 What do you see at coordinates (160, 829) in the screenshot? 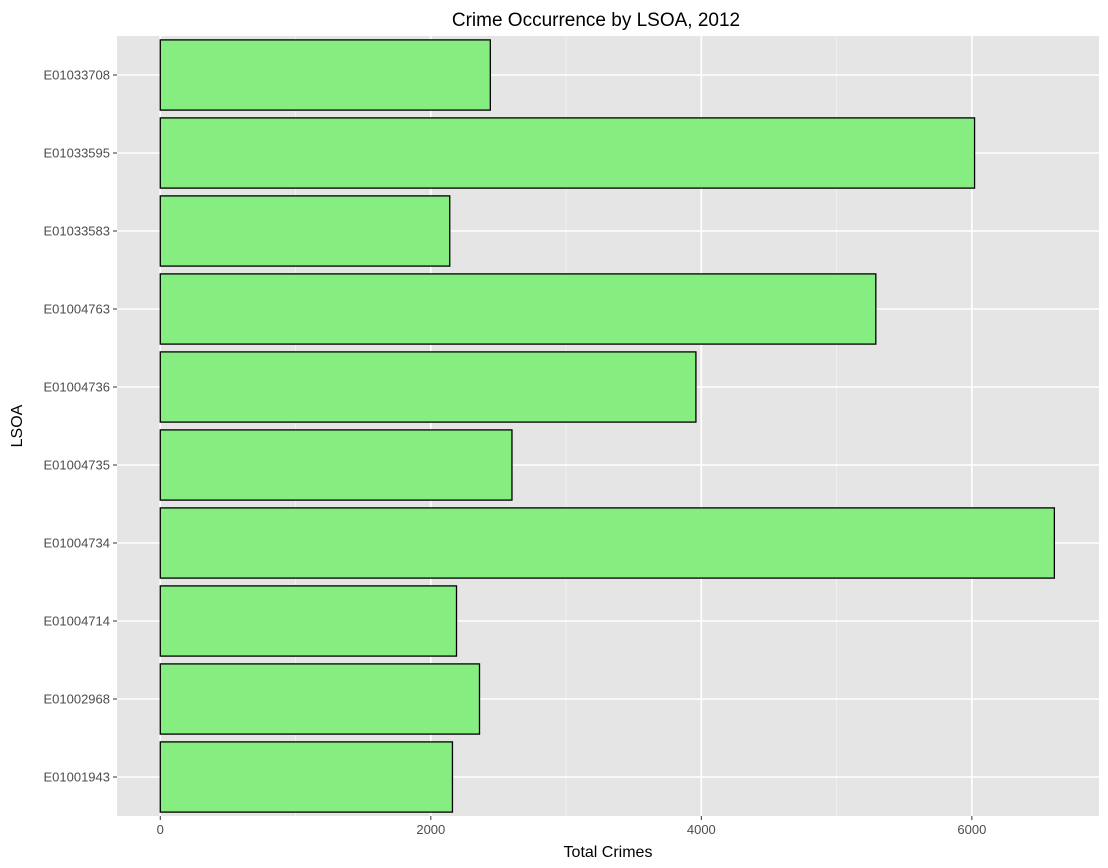
I see `x-tick-label: 0` at bounding box center [160, 829].